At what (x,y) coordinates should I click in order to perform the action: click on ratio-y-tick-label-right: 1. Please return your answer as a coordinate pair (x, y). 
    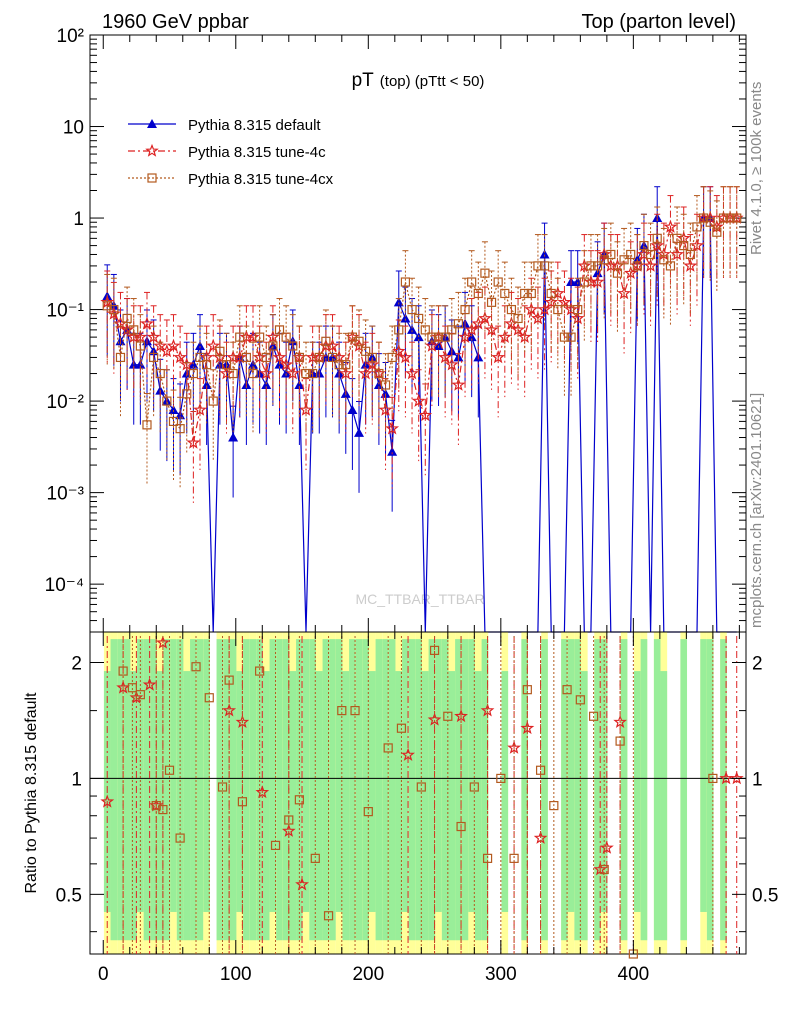
    Looking at the image, I should click on (757, 779).